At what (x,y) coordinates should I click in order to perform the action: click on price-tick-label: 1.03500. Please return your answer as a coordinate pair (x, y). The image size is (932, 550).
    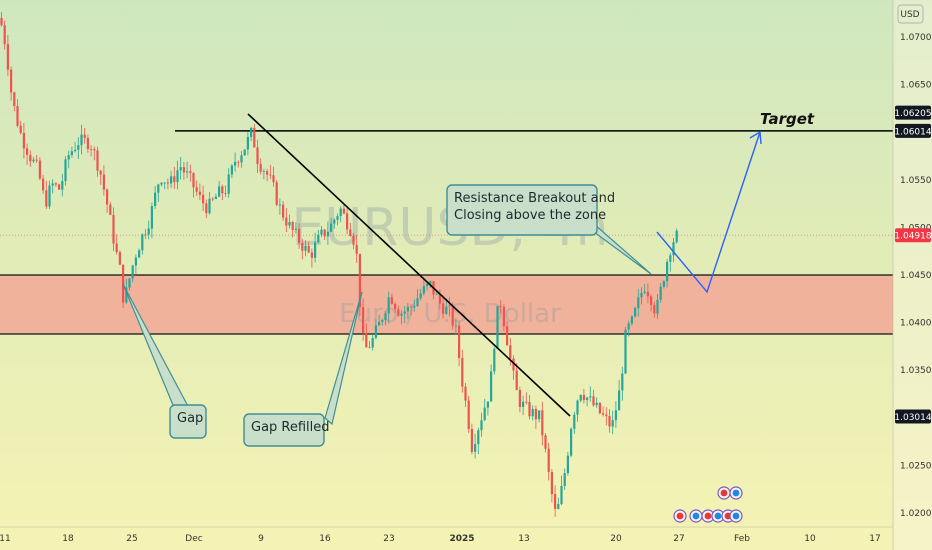
    Looking at the image, I should click on (916, 371).